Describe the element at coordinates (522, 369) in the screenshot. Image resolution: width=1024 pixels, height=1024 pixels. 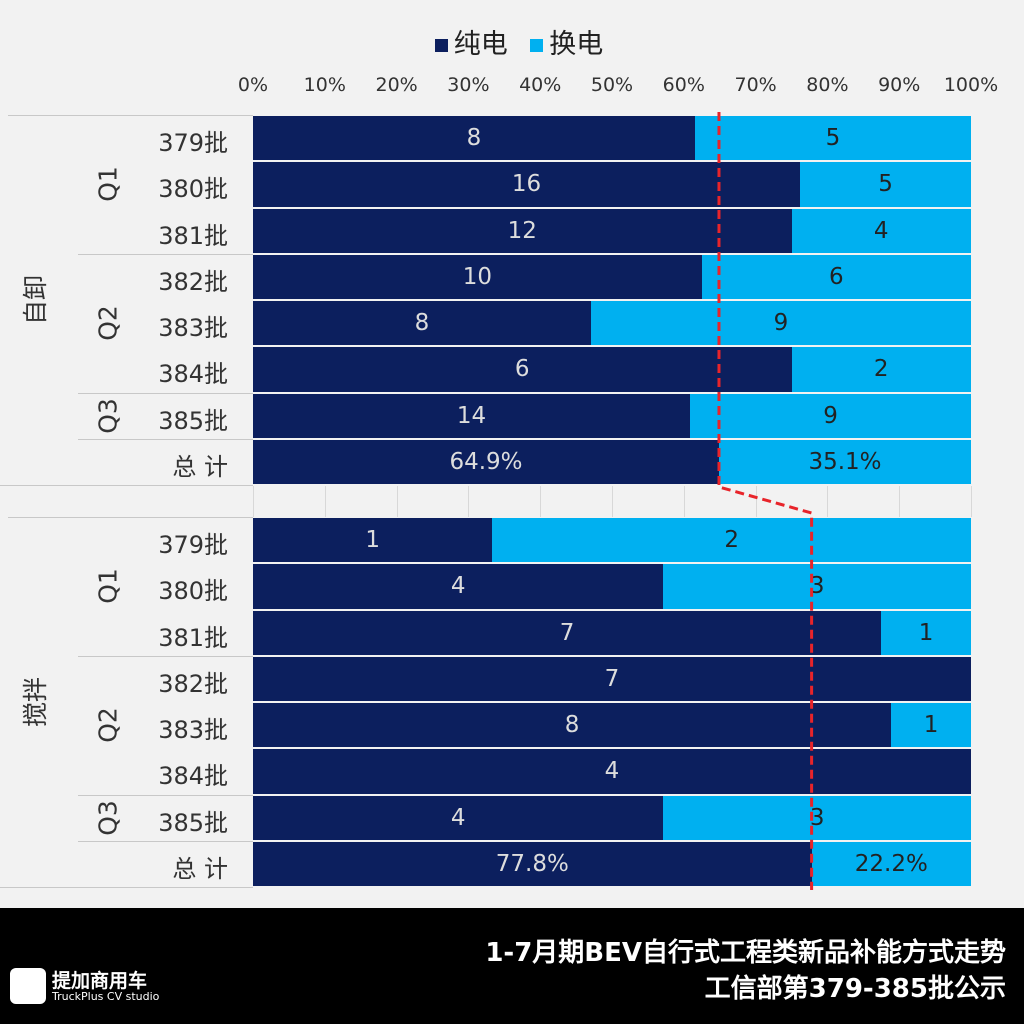
I see `bar-segment-bev: 6` at that location.